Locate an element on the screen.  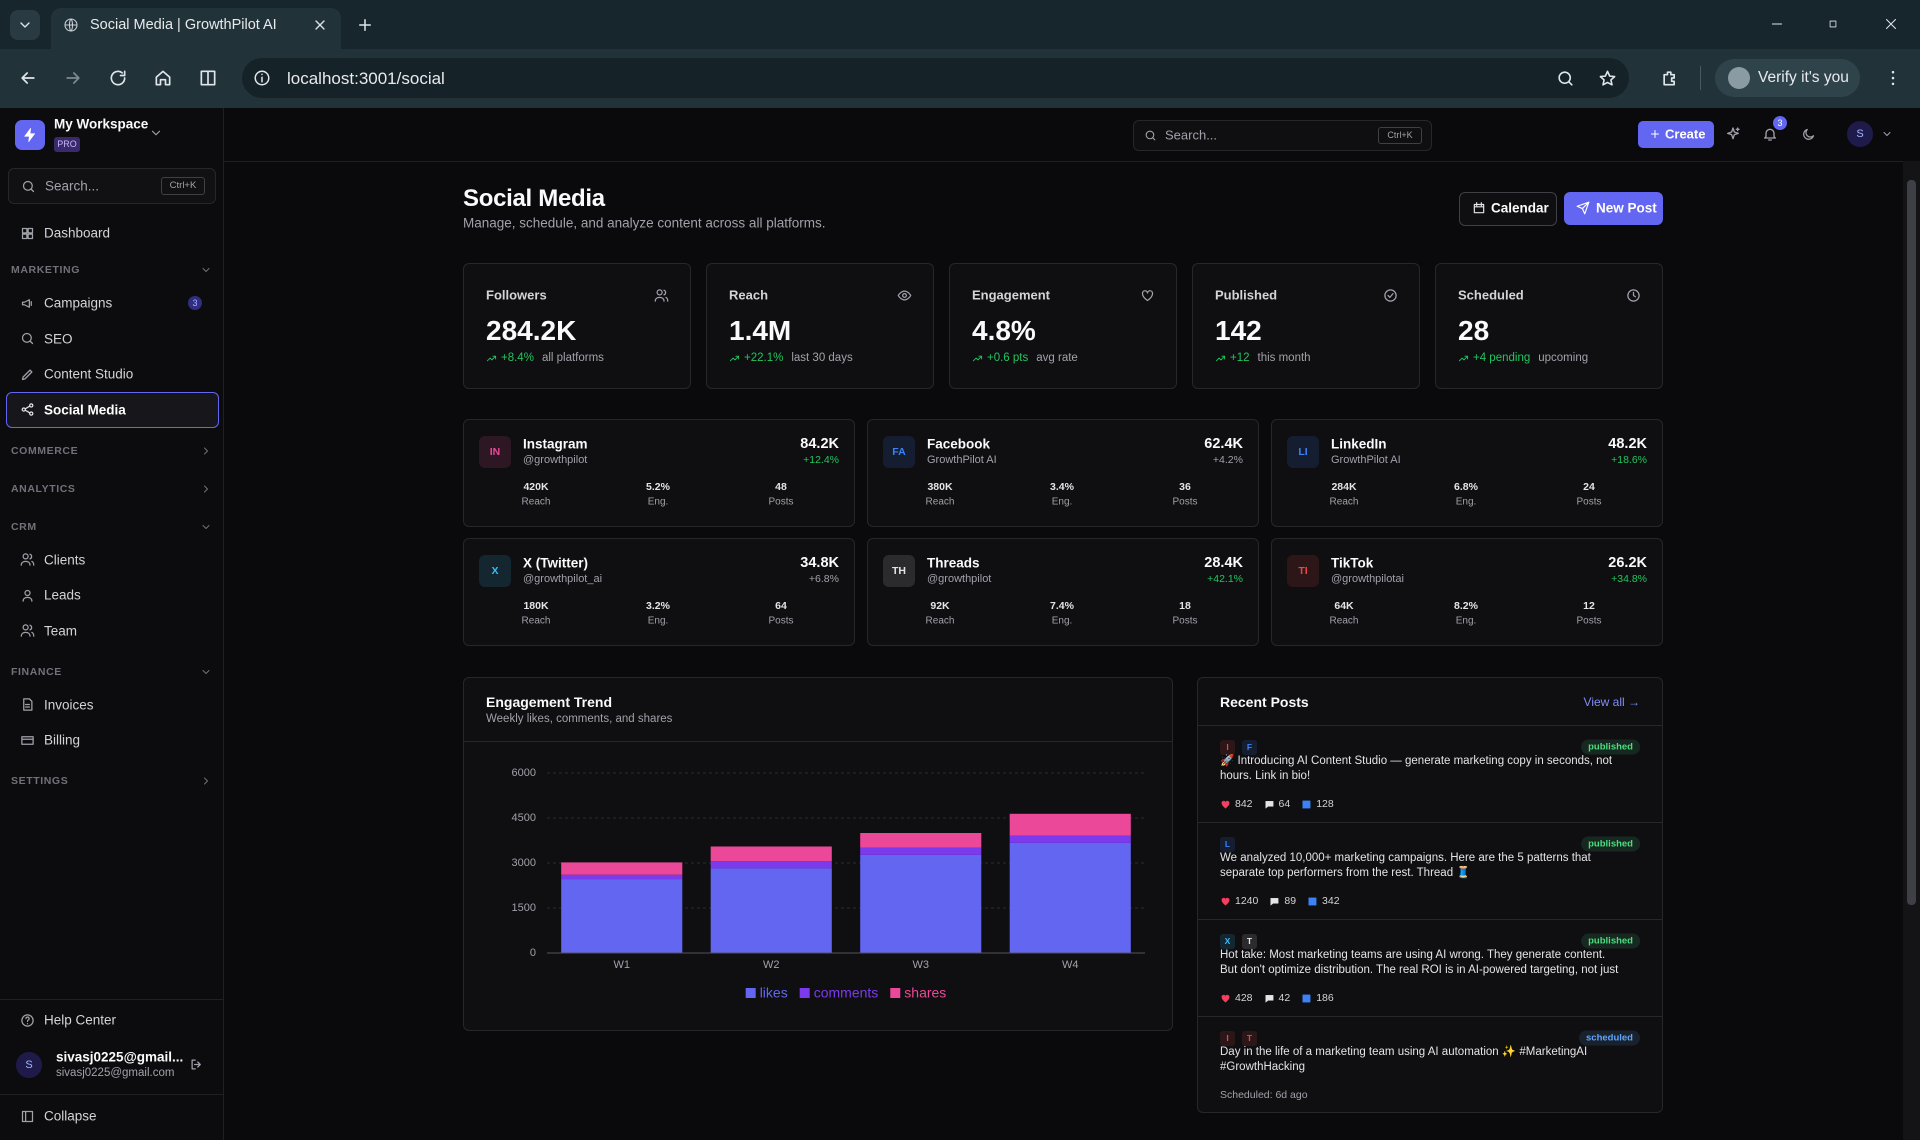
split-button is located at coordinates (208, 78).